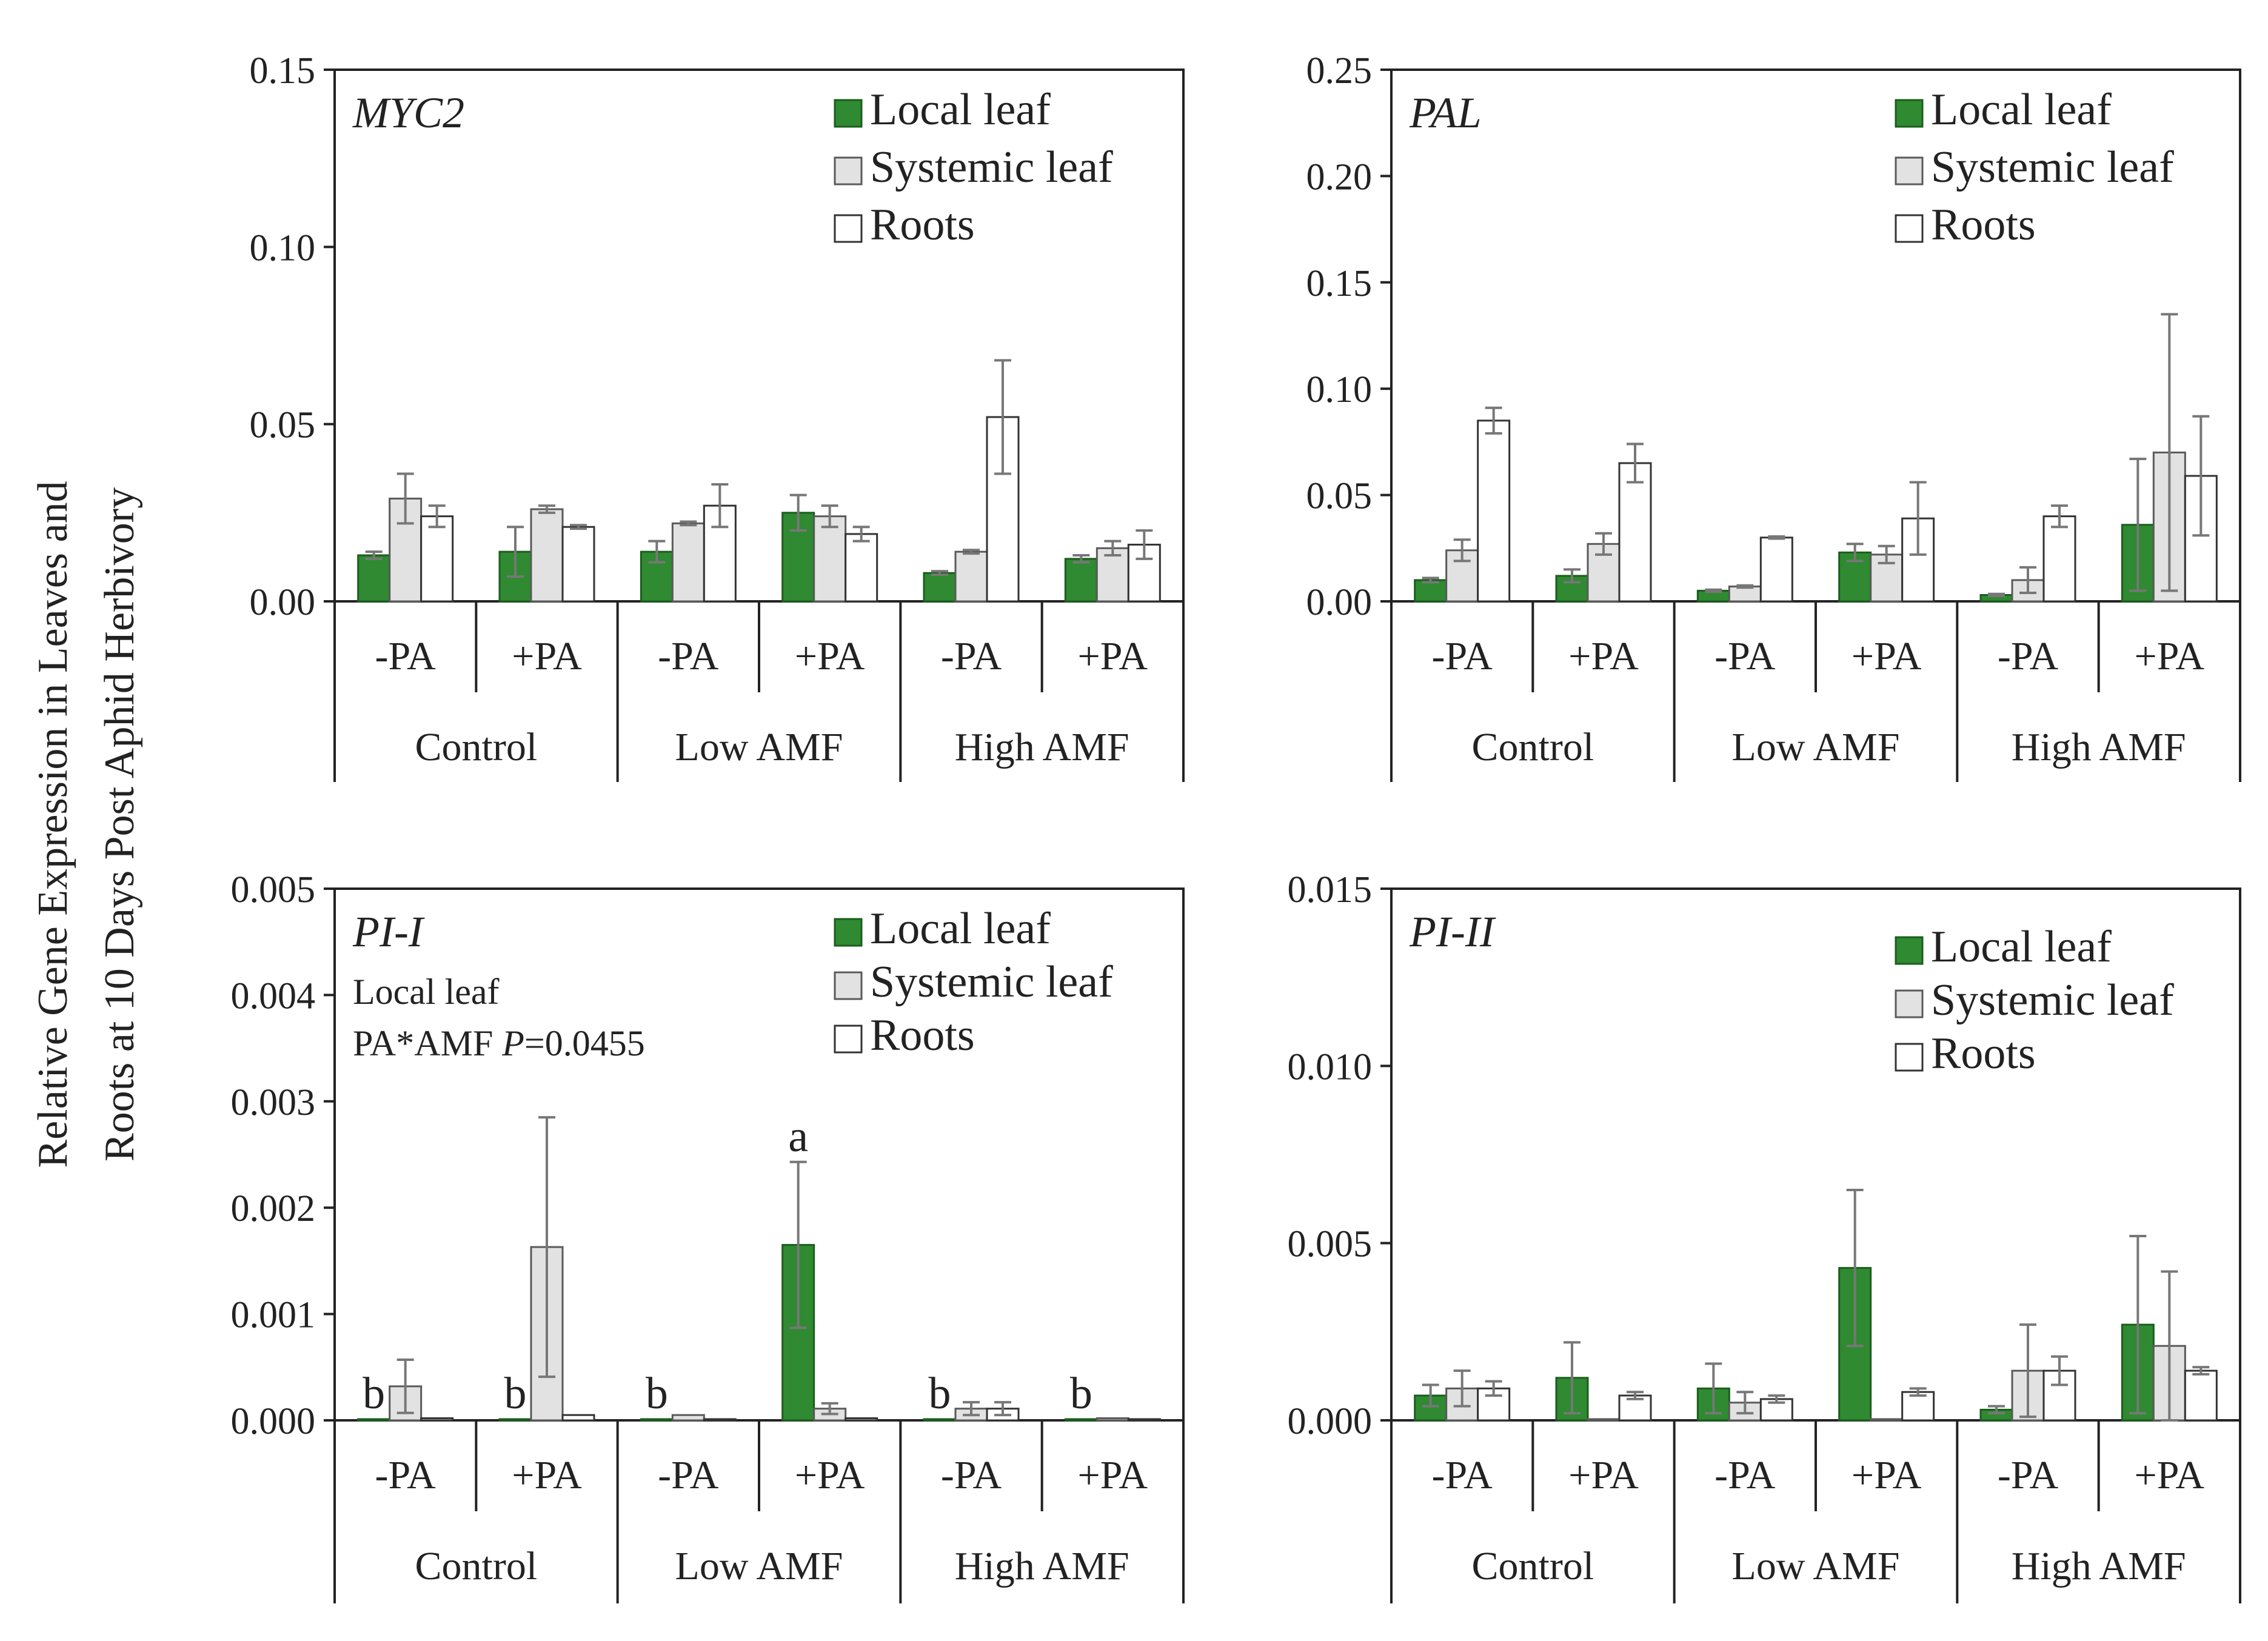 This screenshot has width=2268, height=1641. Describe the element at coordinates (428, 1043) in the screenshot. I see `annotation-prefix: PA*AMF` at that location.